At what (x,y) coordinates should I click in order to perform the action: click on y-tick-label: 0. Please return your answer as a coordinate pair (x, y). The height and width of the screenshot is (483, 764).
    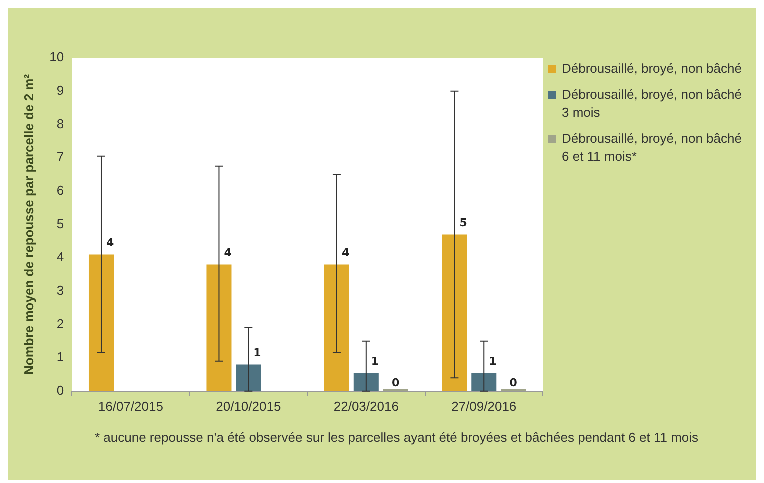
    Looking at the image, I should click on (60, 390).